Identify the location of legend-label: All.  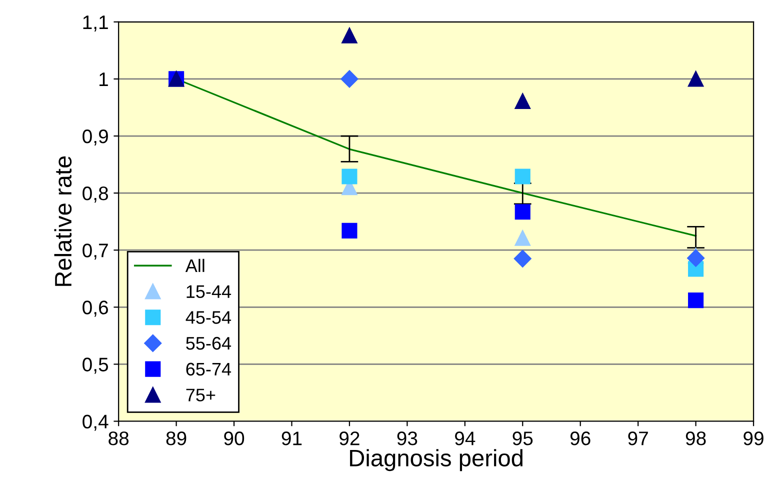
(194, 265).